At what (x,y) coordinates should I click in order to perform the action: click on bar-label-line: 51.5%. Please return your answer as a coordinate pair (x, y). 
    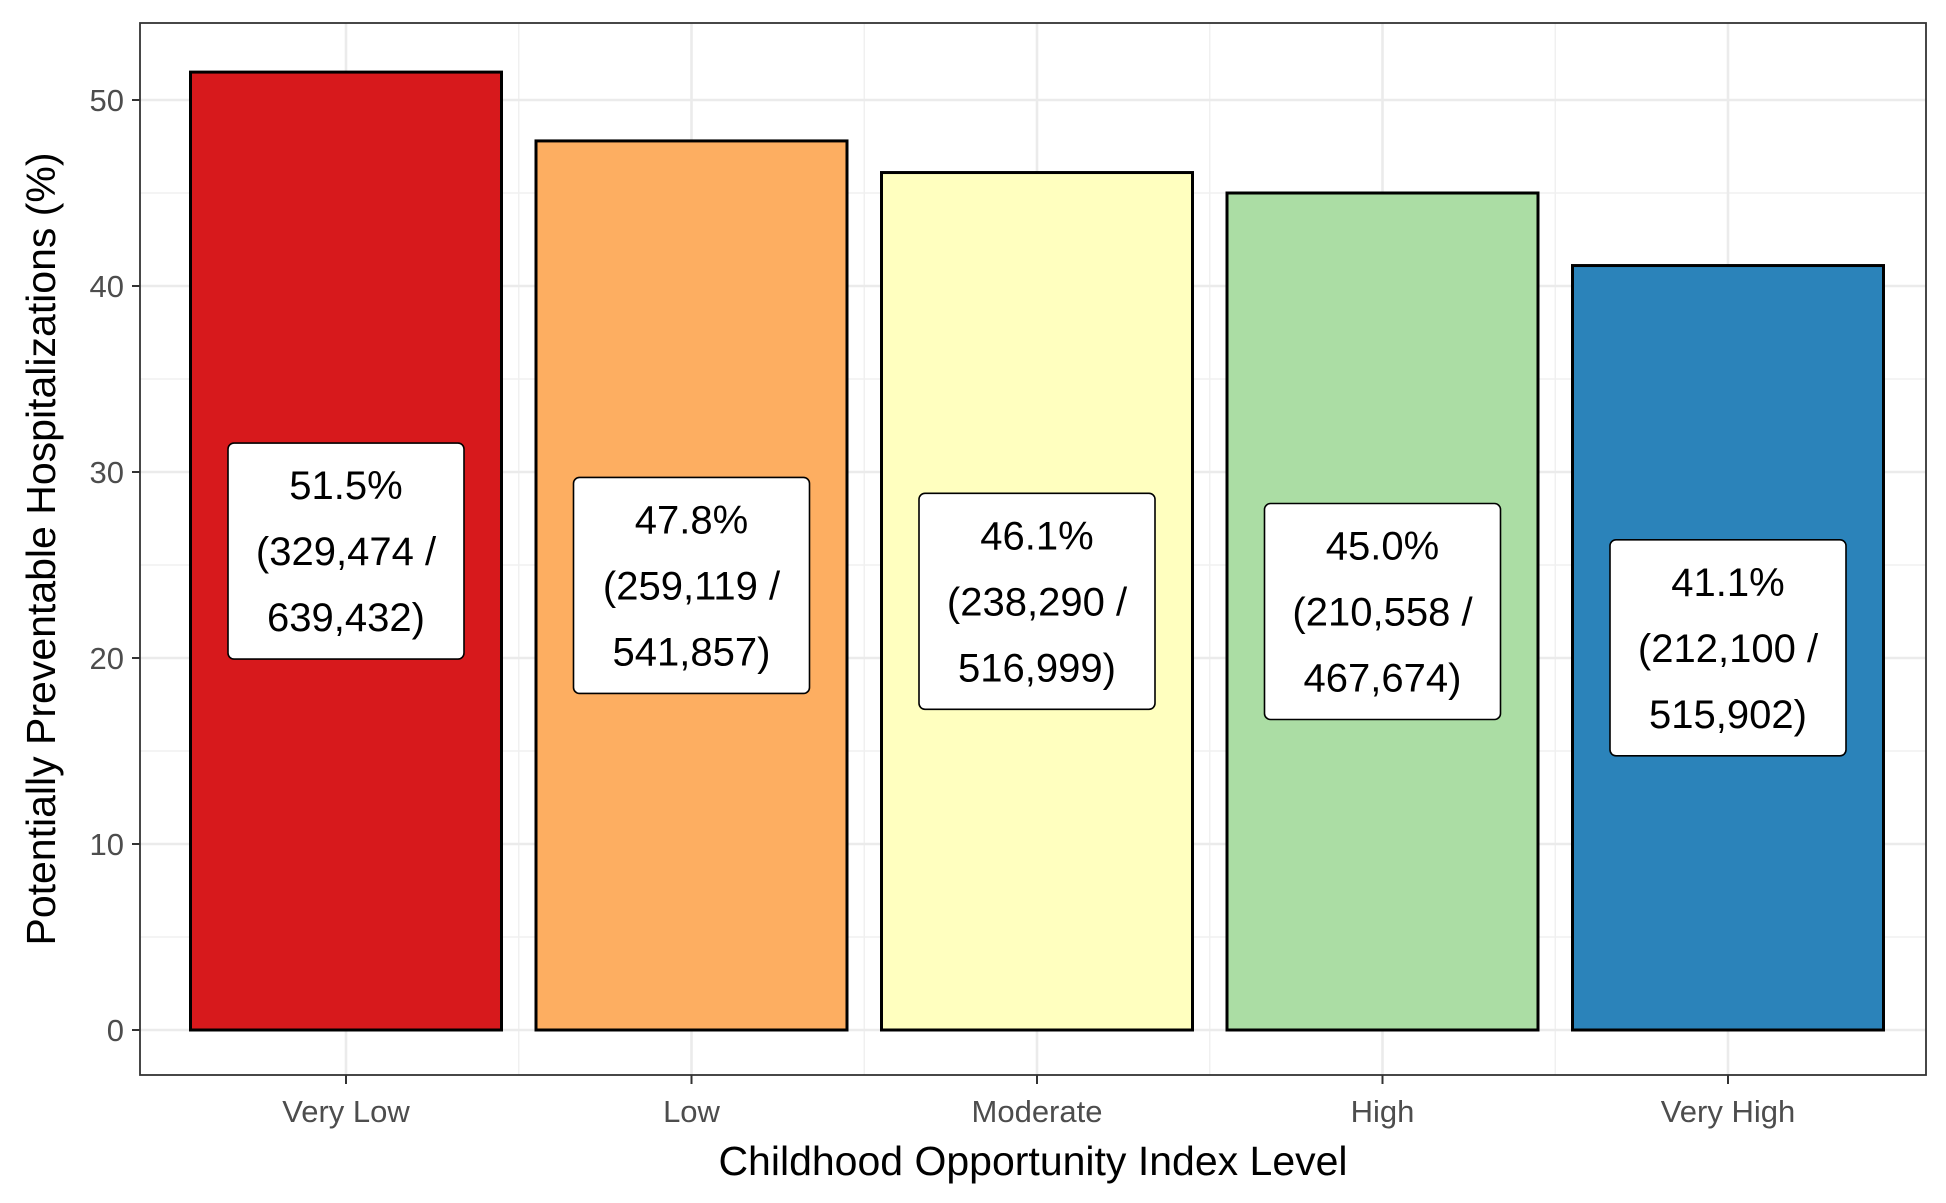
    Looking at the image, I should click on (345, 486).